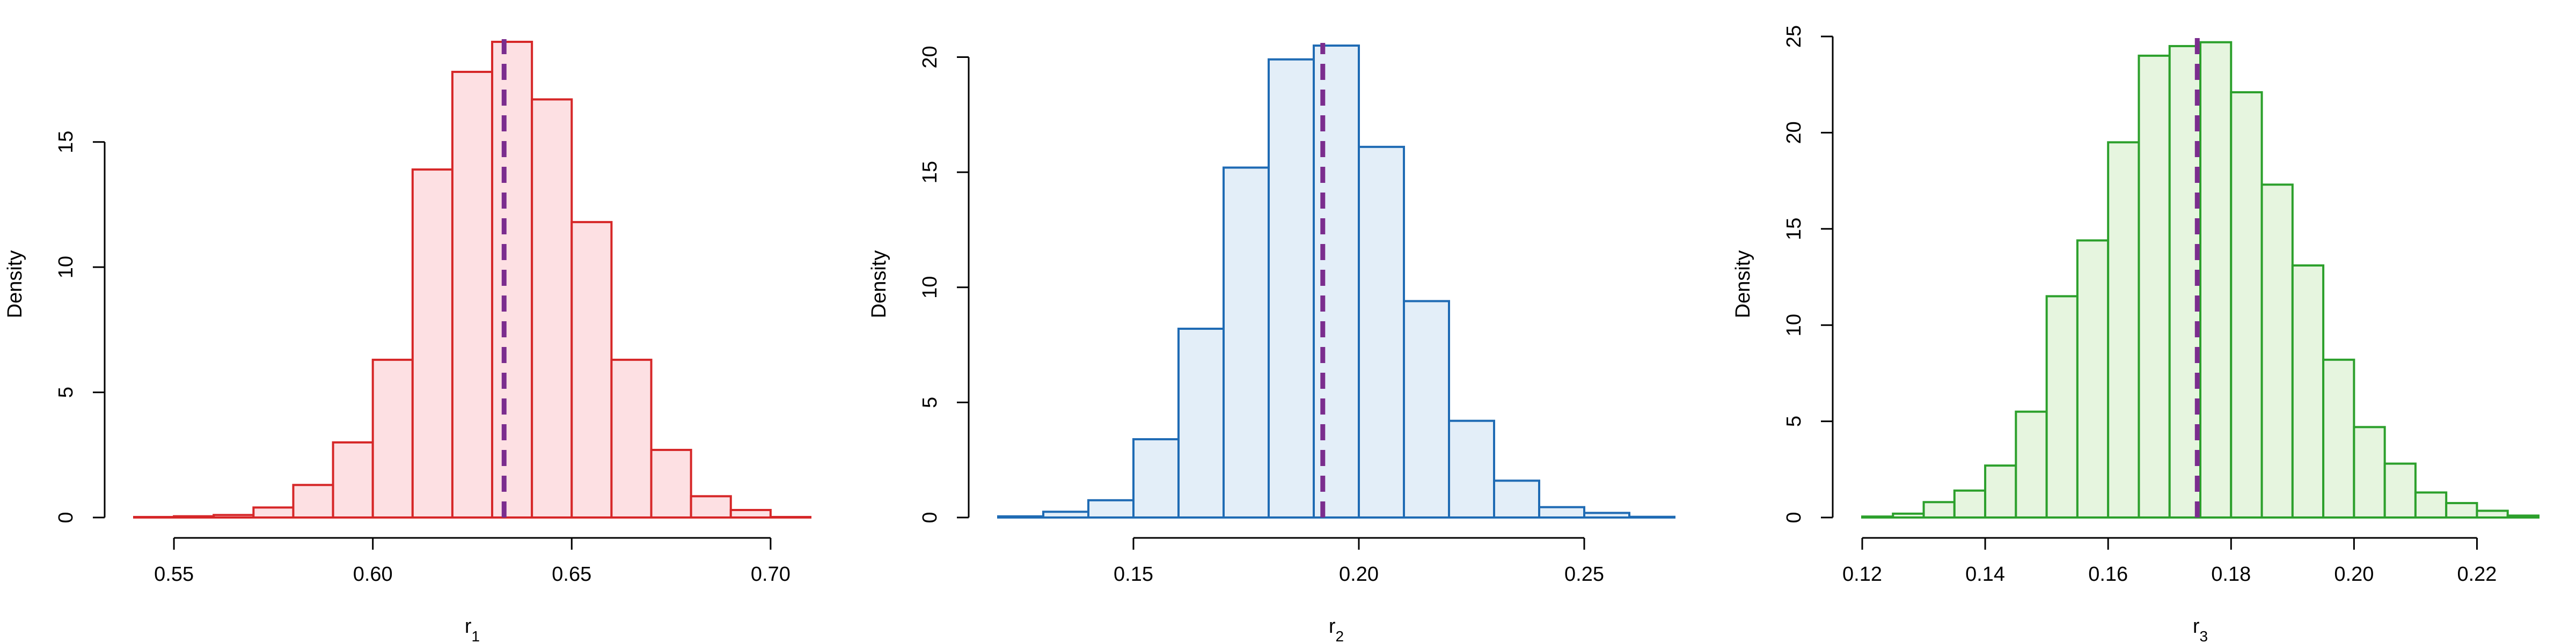 This screenshot has height=643, width=2576. What do you see at coordinates (373, 574) in the screenshot?
I see `x-tick-label: 0.60` at bounding box center [373, 574].